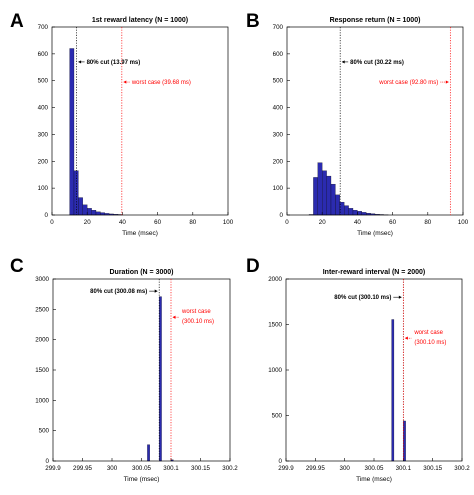 Image resolution: width=474 pixels, height=495 pixels. Describe the element at coordinates (171, 468) in the screenshot. I see `x-tick-label: 300.1` at that location.